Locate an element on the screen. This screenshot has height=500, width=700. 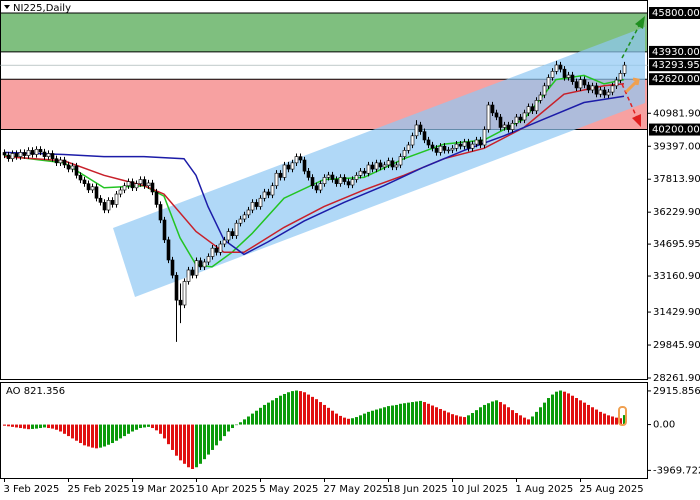
down-arrow is located at coordinates (629, 101).